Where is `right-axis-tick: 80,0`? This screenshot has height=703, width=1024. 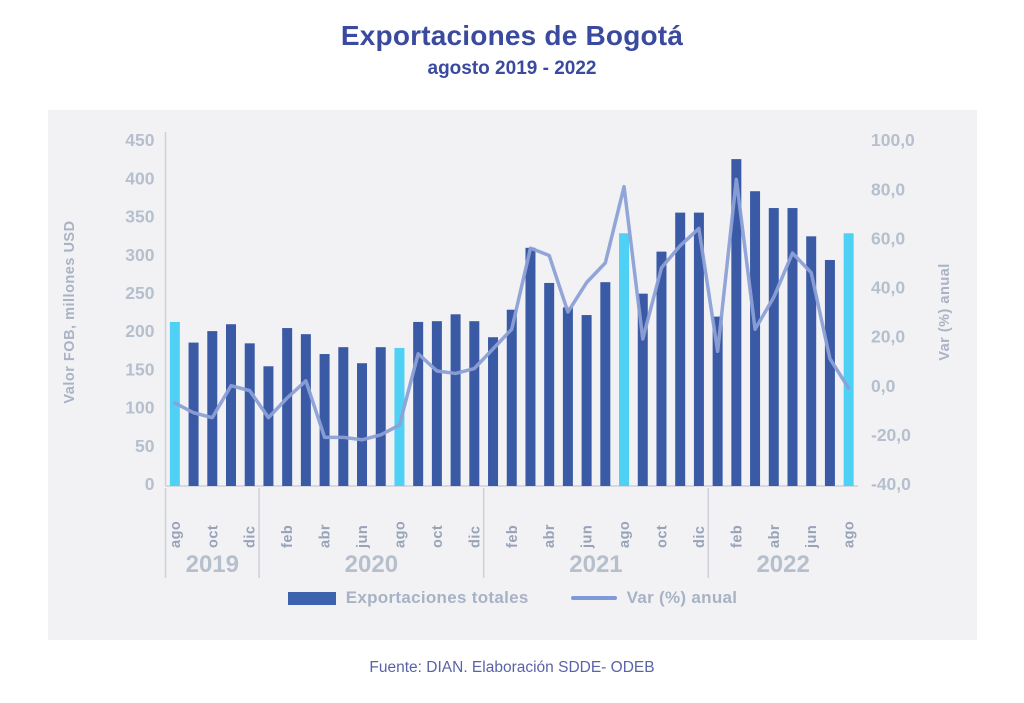 right-axis-tick: 80,0 is located at coordinates (888, 189).